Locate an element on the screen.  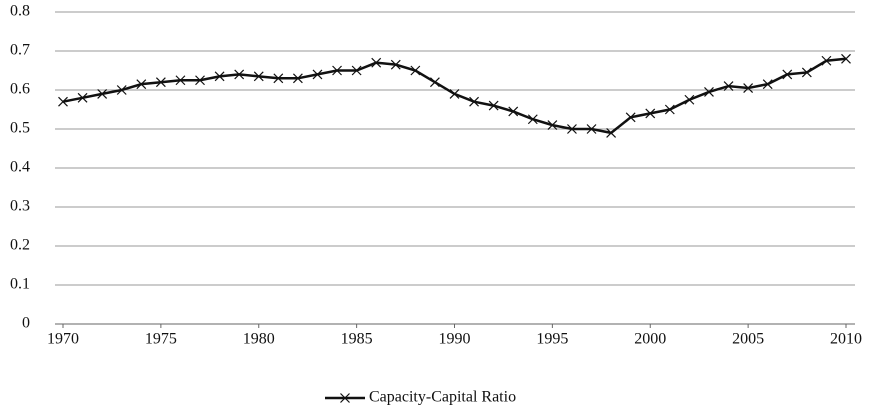
y-tick-label: 0.1 is located at coordinates (20, 284).